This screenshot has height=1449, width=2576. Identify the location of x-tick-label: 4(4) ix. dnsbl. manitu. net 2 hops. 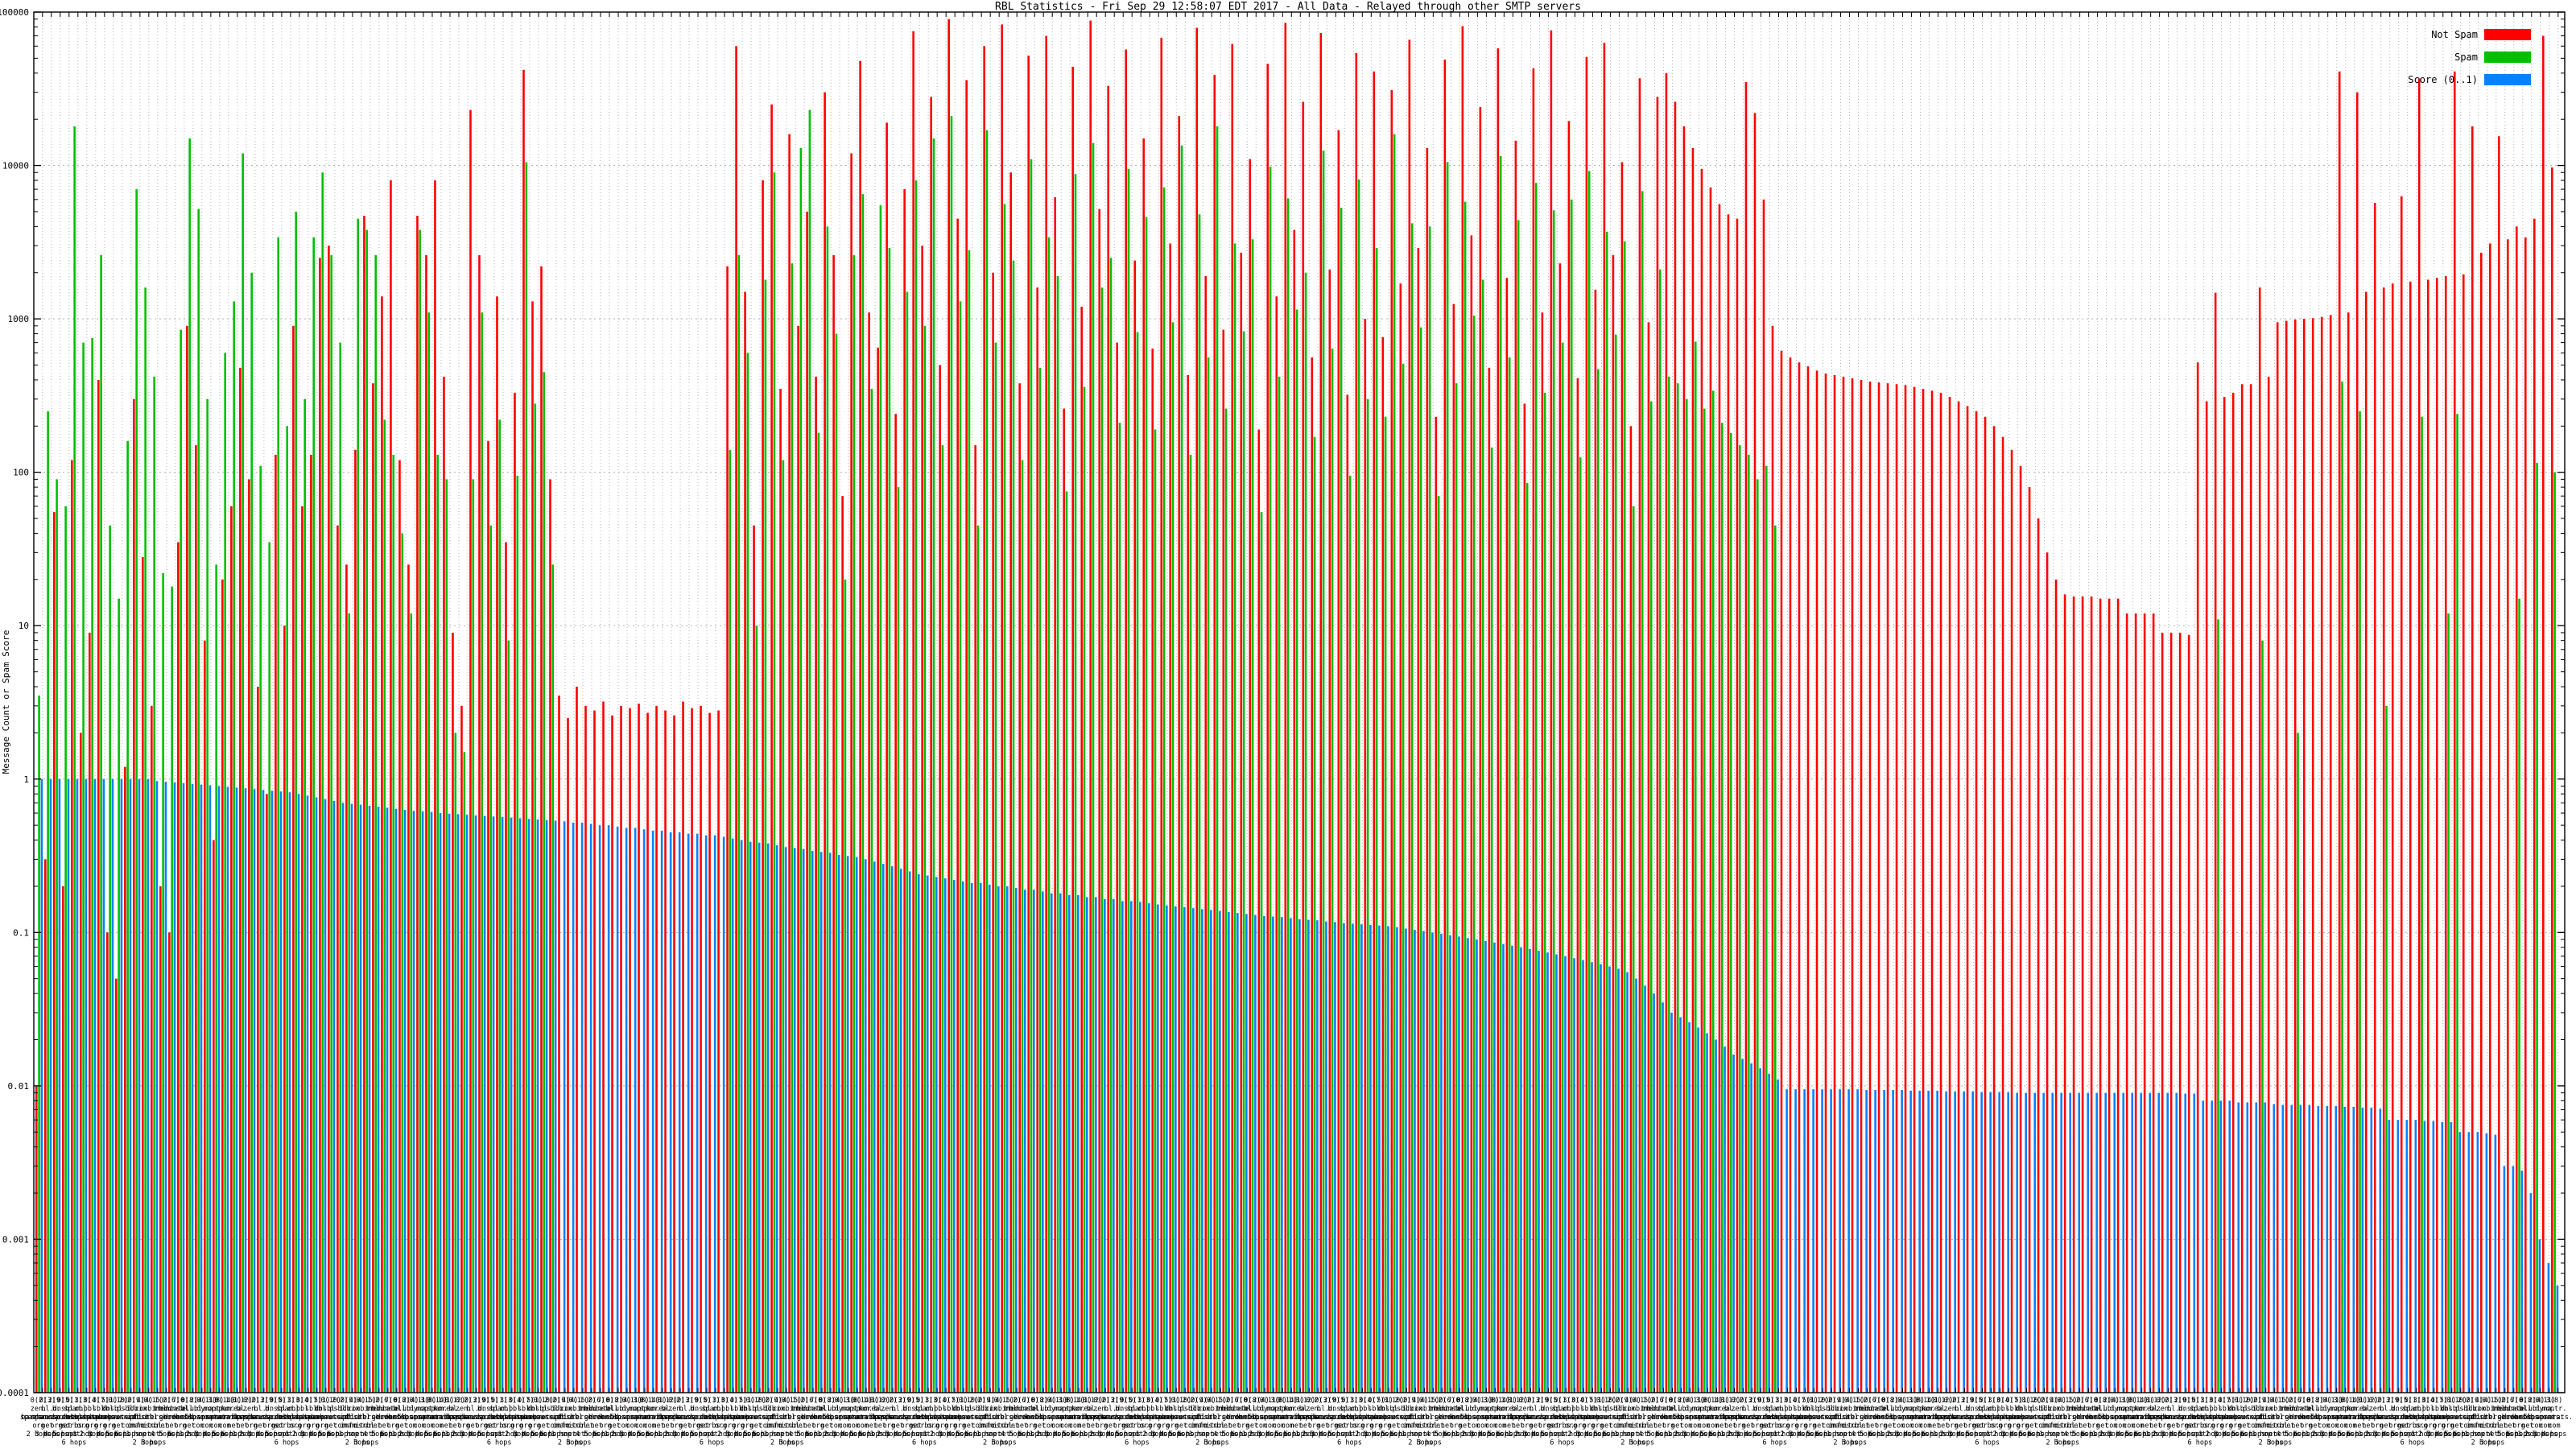
(1846, 1422).